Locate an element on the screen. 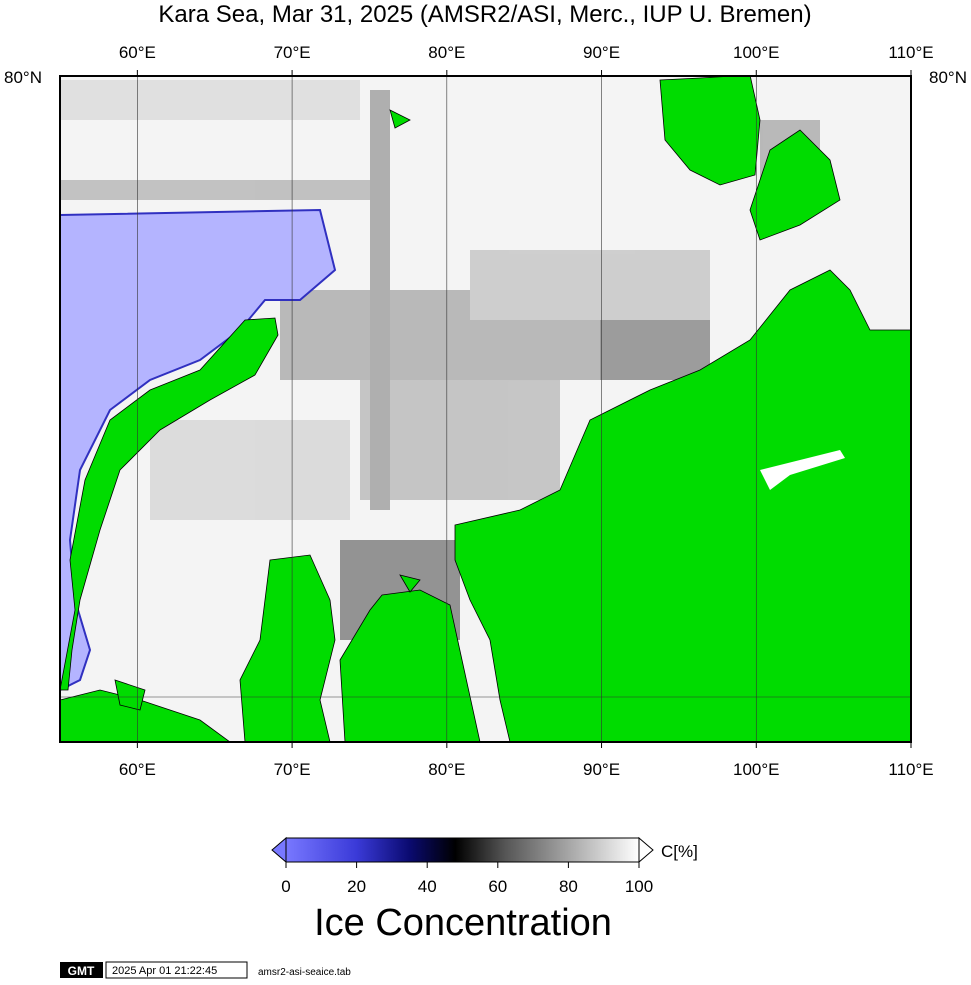  colorbar-unit: C[%] is located at coordinates (679, 851).